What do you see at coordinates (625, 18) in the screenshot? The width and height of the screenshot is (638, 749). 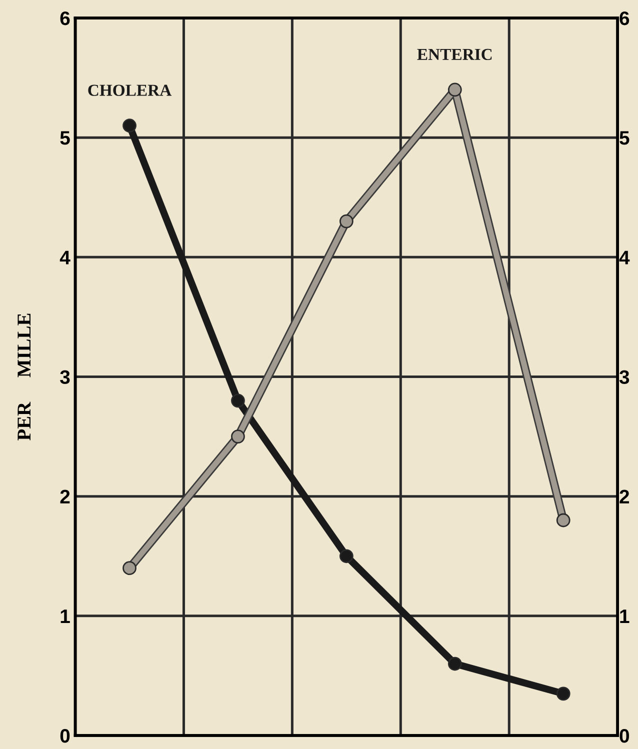 I see `y2-tick-label: 6` at bounding box center [625, 18].